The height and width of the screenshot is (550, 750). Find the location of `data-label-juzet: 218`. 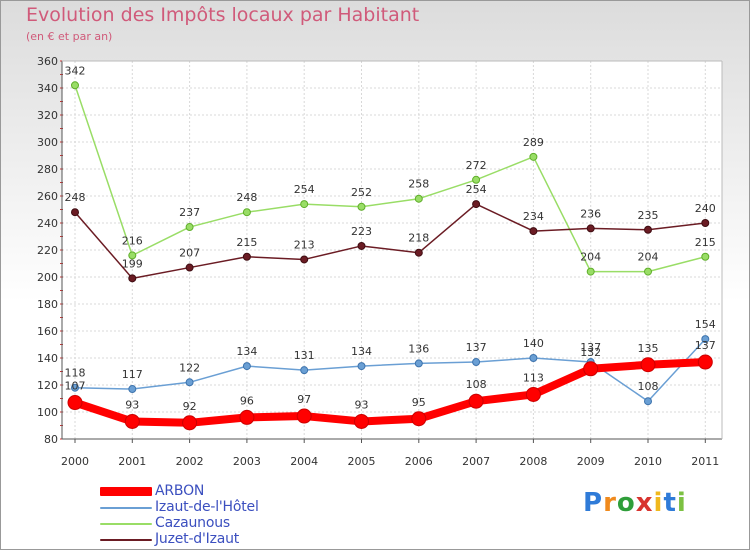

data-label-juzet: 218 is located at coordinates (418, 238).